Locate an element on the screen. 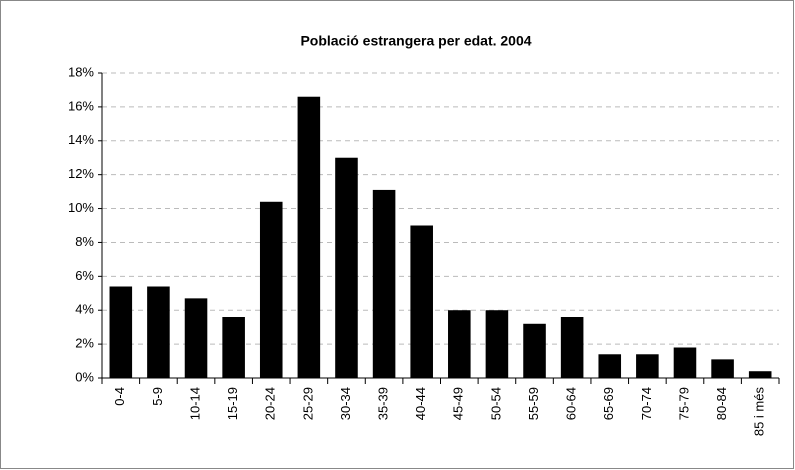 This screenshot has width=795, height=470. x-tick-label: 25-29 is located at coordinates (307, 403).